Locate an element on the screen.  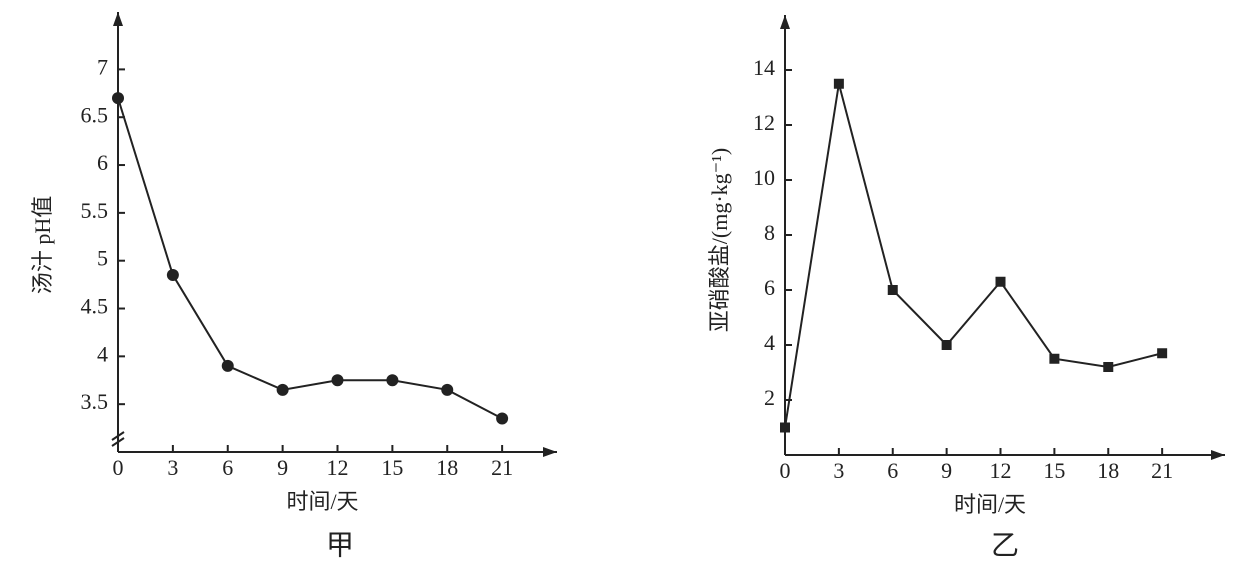
y-tick-label: 6.5 is located at coordinates (95, 114).